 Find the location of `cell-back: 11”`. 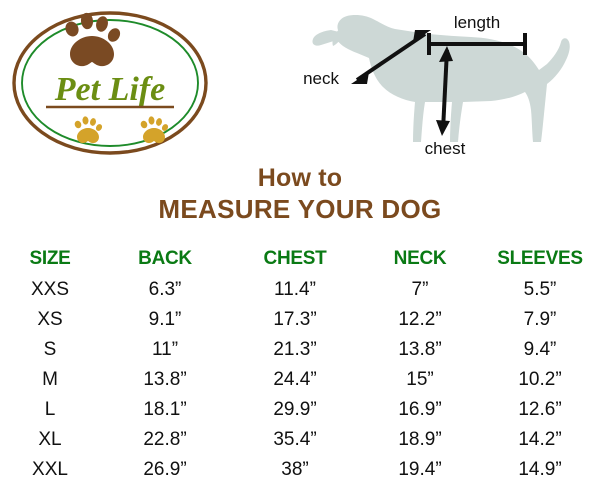

cell-back: 11” is located at coordinates (165, 349).